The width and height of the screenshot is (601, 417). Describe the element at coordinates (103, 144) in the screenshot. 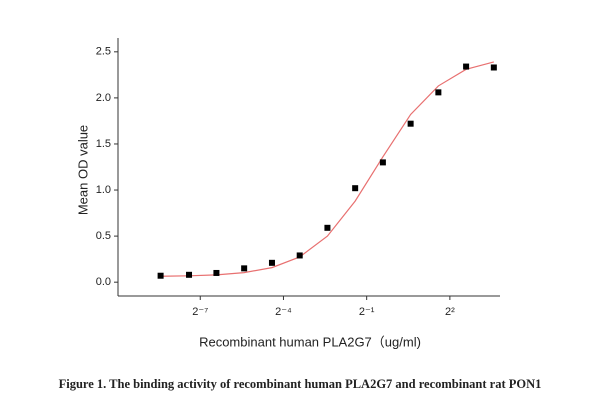

I see `y-tick-label: 1.5` at that location.